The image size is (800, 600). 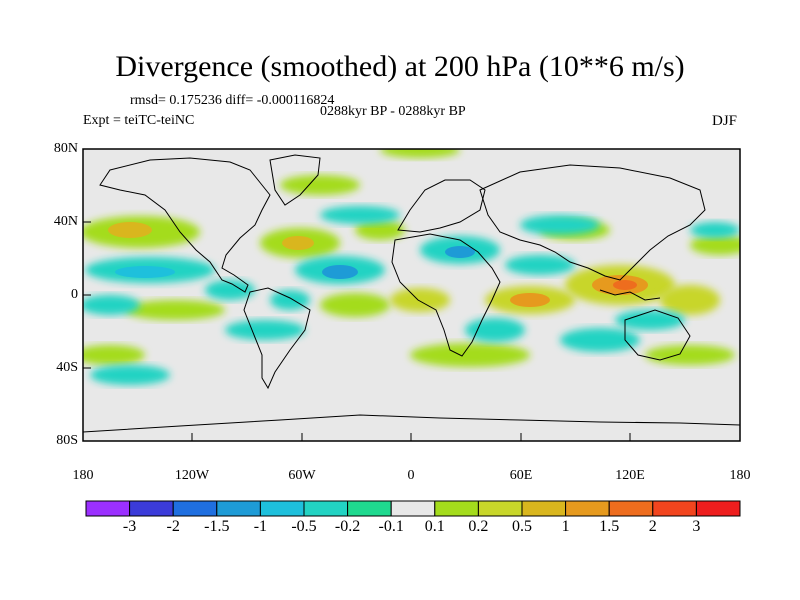 What do you see at coordinates (609, 526) in the screenshot?
I see `colorbar-label: 1.5` at bounding box center [609, 526].